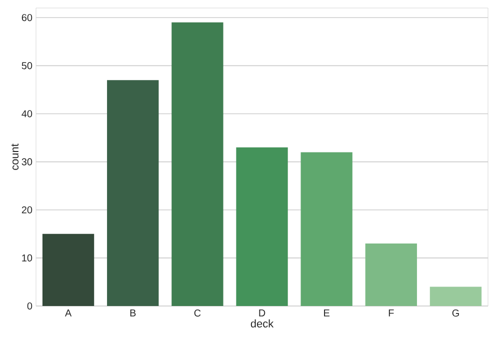 The height and width of the screenshot is (343, 493). Describe the element at coordinates (327, 313) in the screenshot. I see `x-tick-label: E` at that location.